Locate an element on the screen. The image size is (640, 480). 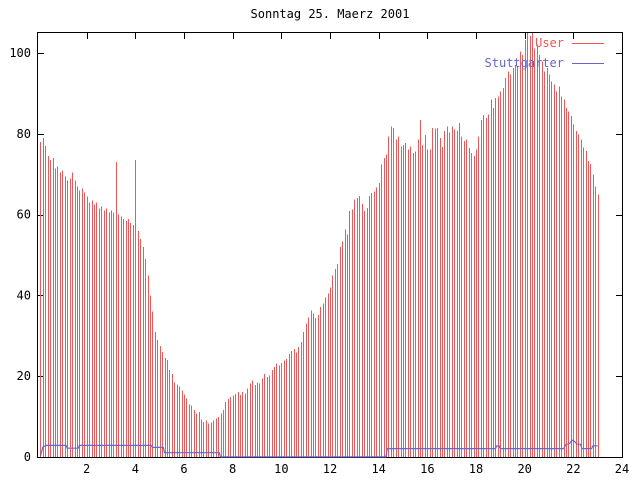
legend-line-sample-user is located at coordinates (588, 43).